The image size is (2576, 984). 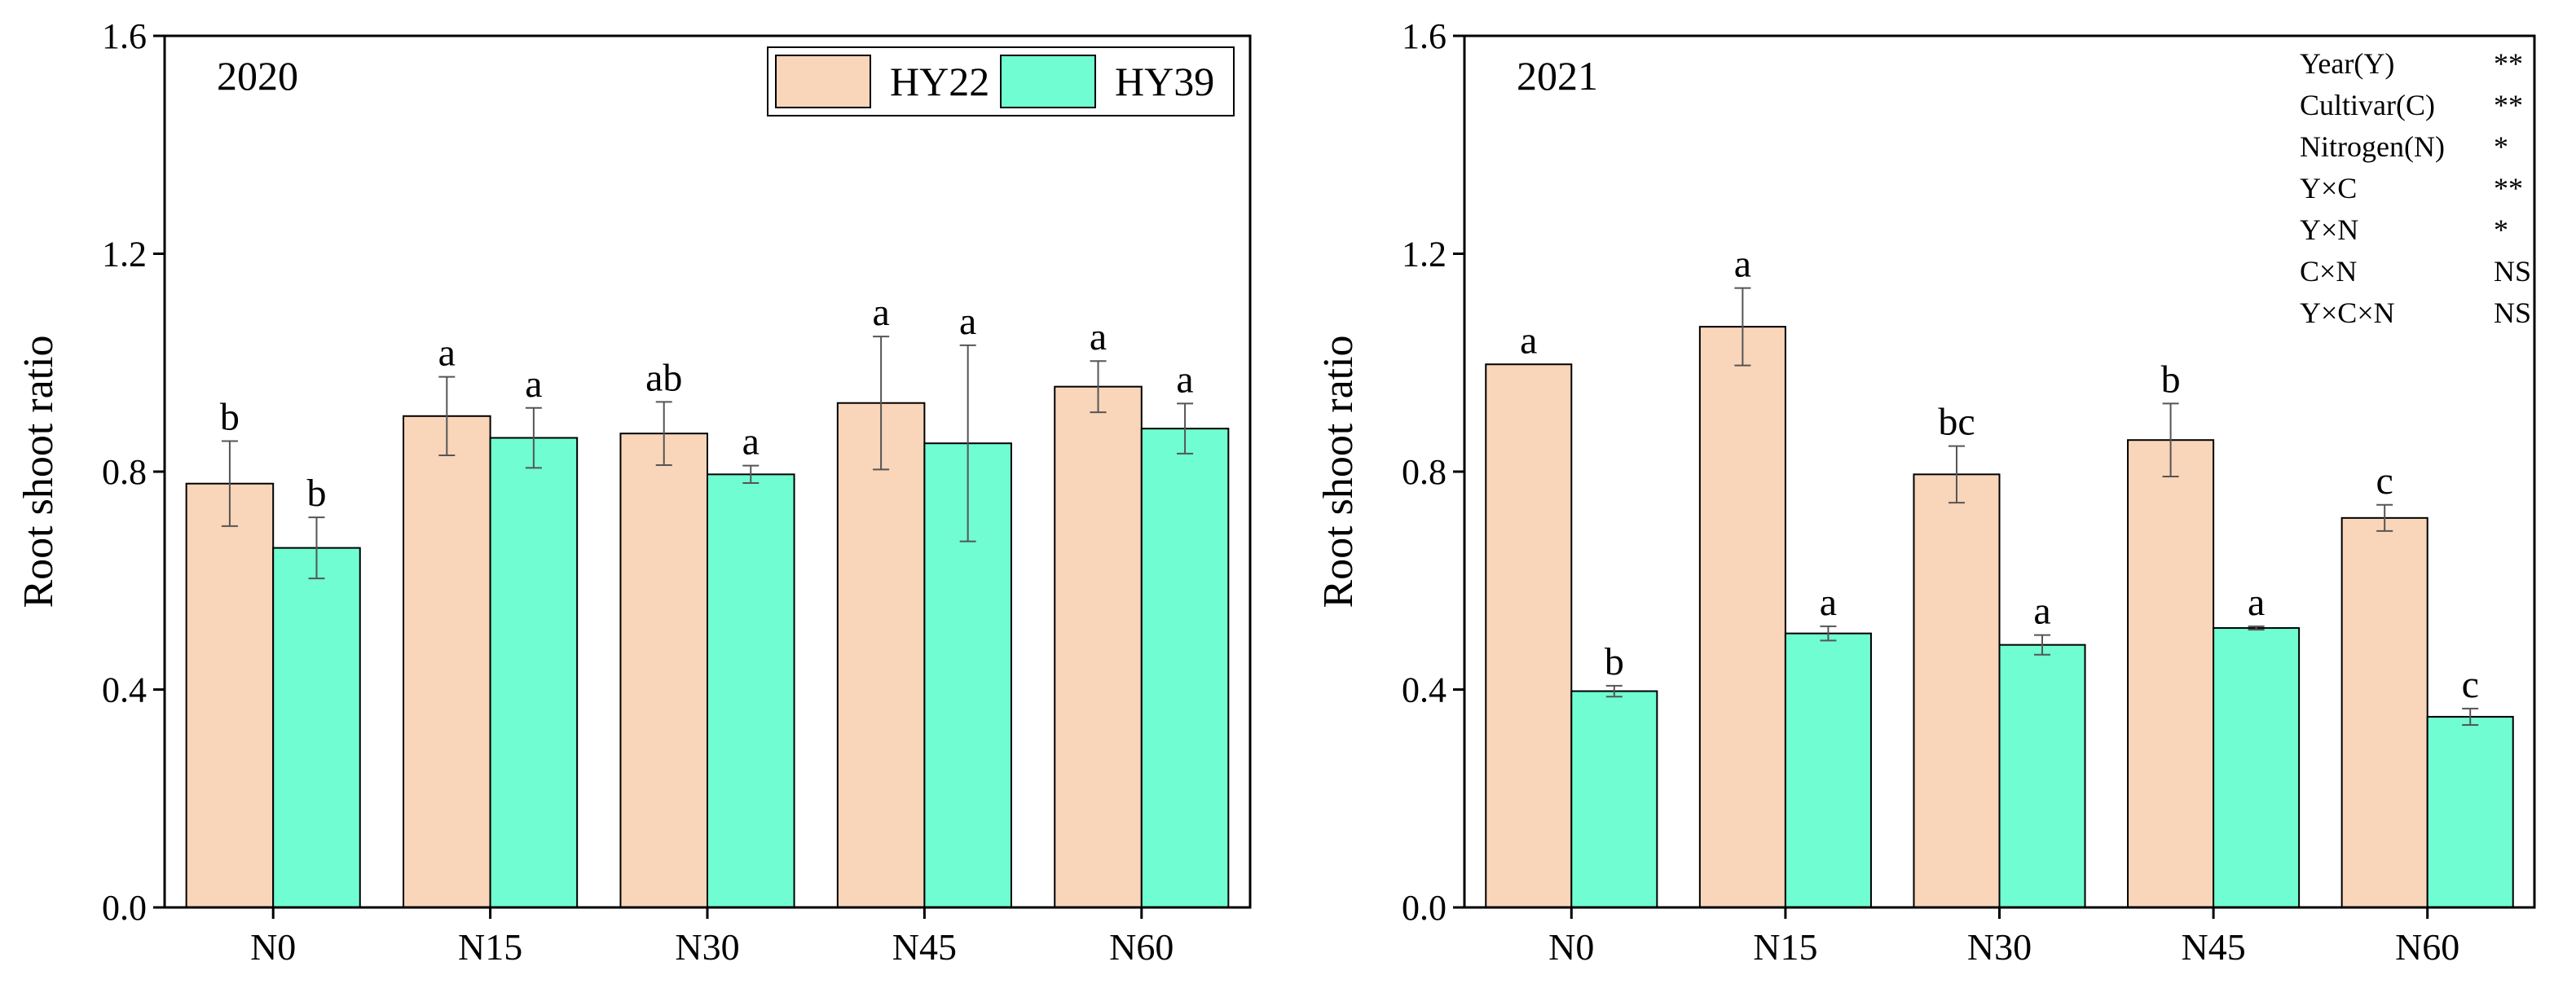 I want to click on significance-letter: bc, so click(x=1956, y=422).